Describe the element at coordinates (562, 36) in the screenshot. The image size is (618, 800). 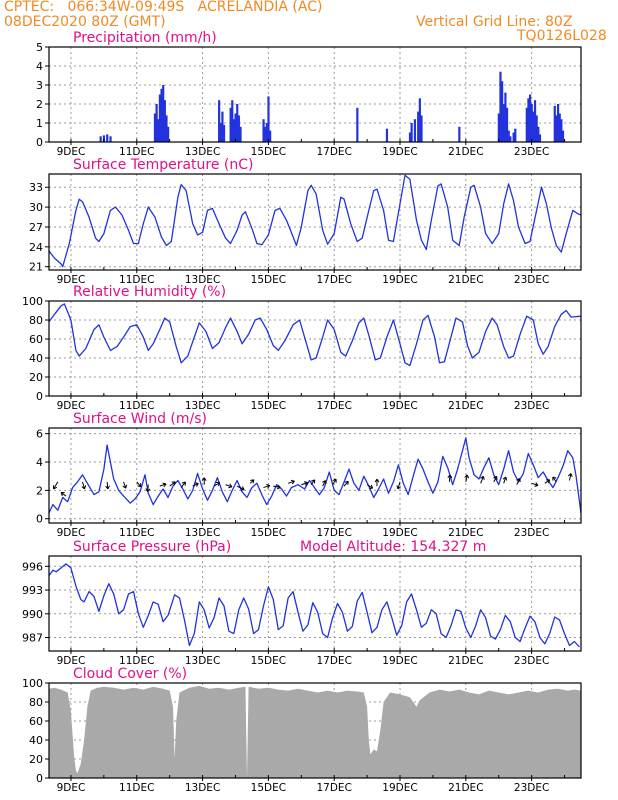
I see `header-model-id: TQ0126L028` at that location.